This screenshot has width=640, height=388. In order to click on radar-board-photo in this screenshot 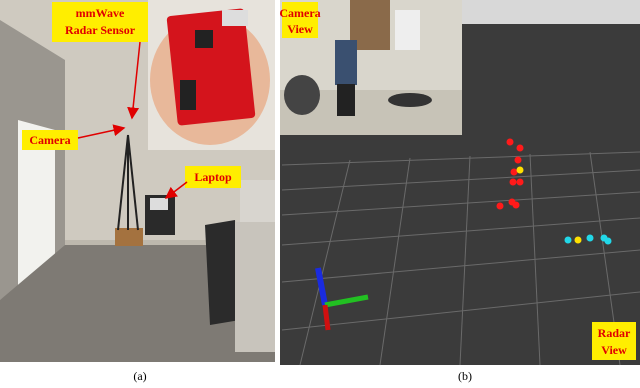, I will do `click(211, 75)`.